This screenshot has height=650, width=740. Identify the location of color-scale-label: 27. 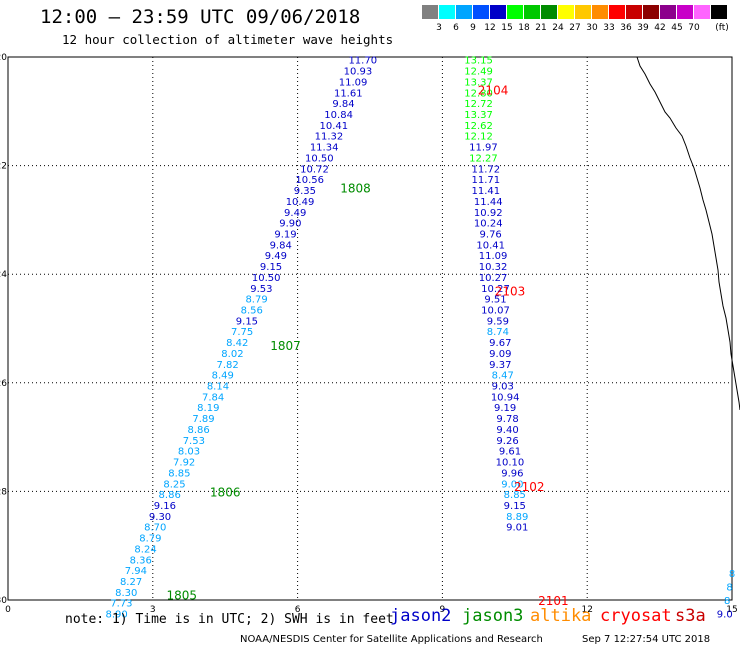
(575, 28).